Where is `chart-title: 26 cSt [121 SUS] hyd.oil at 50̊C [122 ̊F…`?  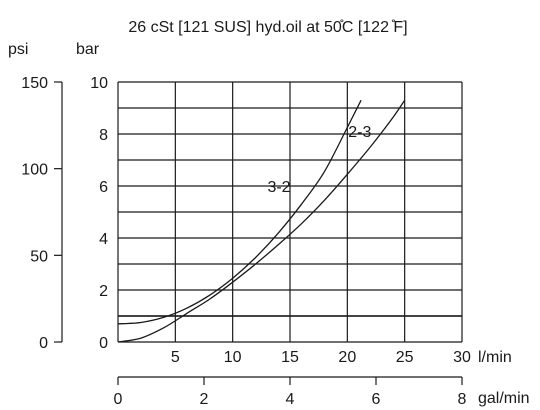
chart-title: 26 cSt [121 SUS] hyd.oil at 50̊C [122 ̊F… is located at coordinates (267, 27).